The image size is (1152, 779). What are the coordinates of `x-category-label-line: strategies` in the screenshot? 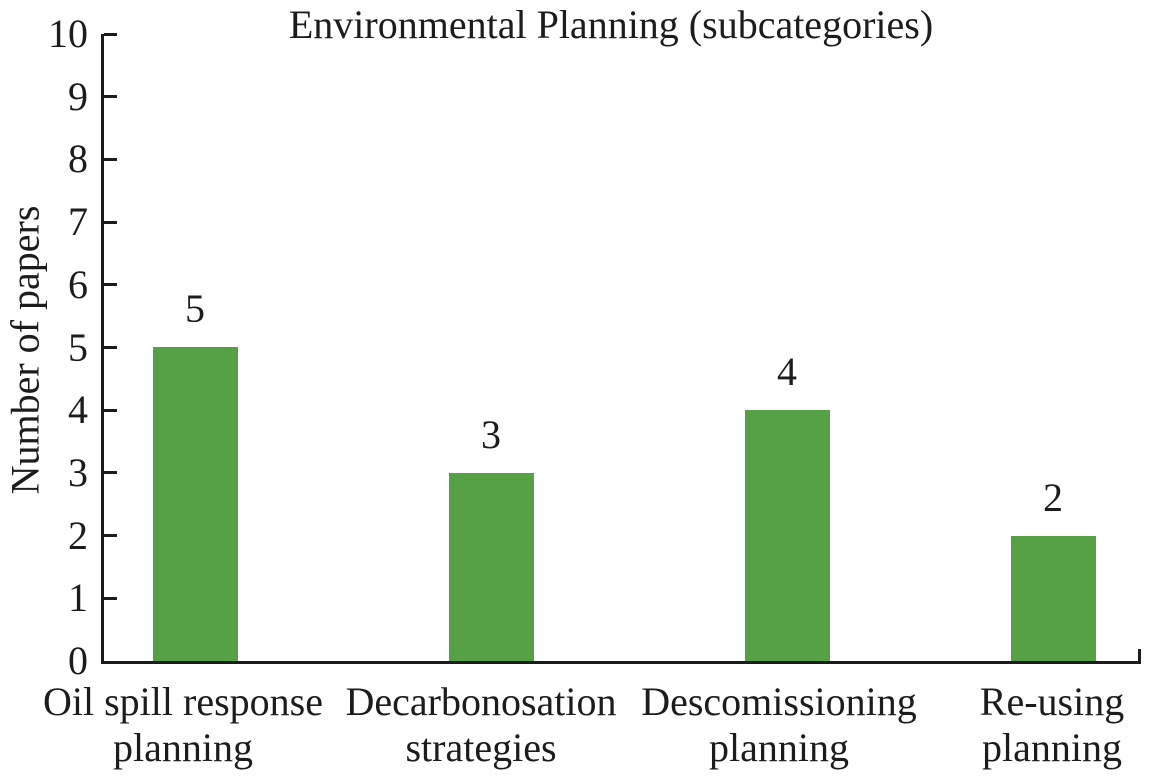 It's located at (481, 747).